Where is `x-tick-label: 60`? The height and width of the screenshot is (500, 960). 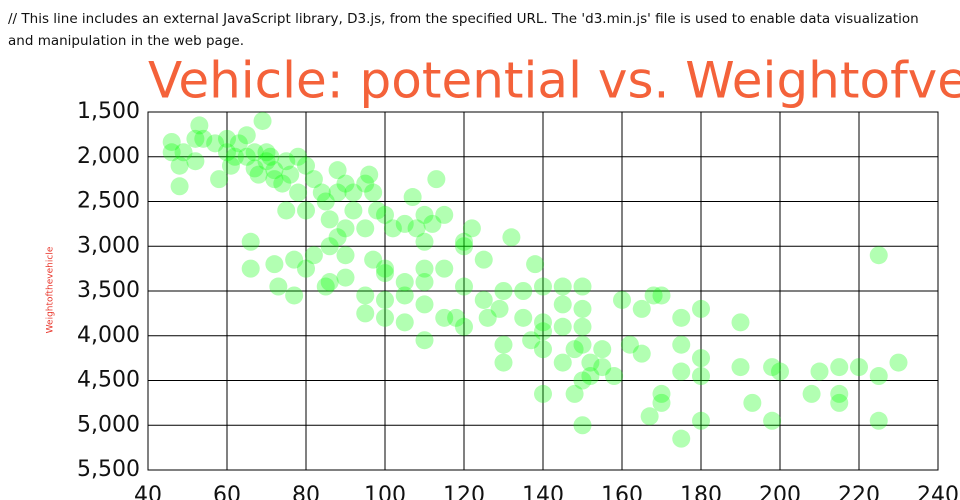 x-tick-label: 60 is located at coordinates (227, 491).